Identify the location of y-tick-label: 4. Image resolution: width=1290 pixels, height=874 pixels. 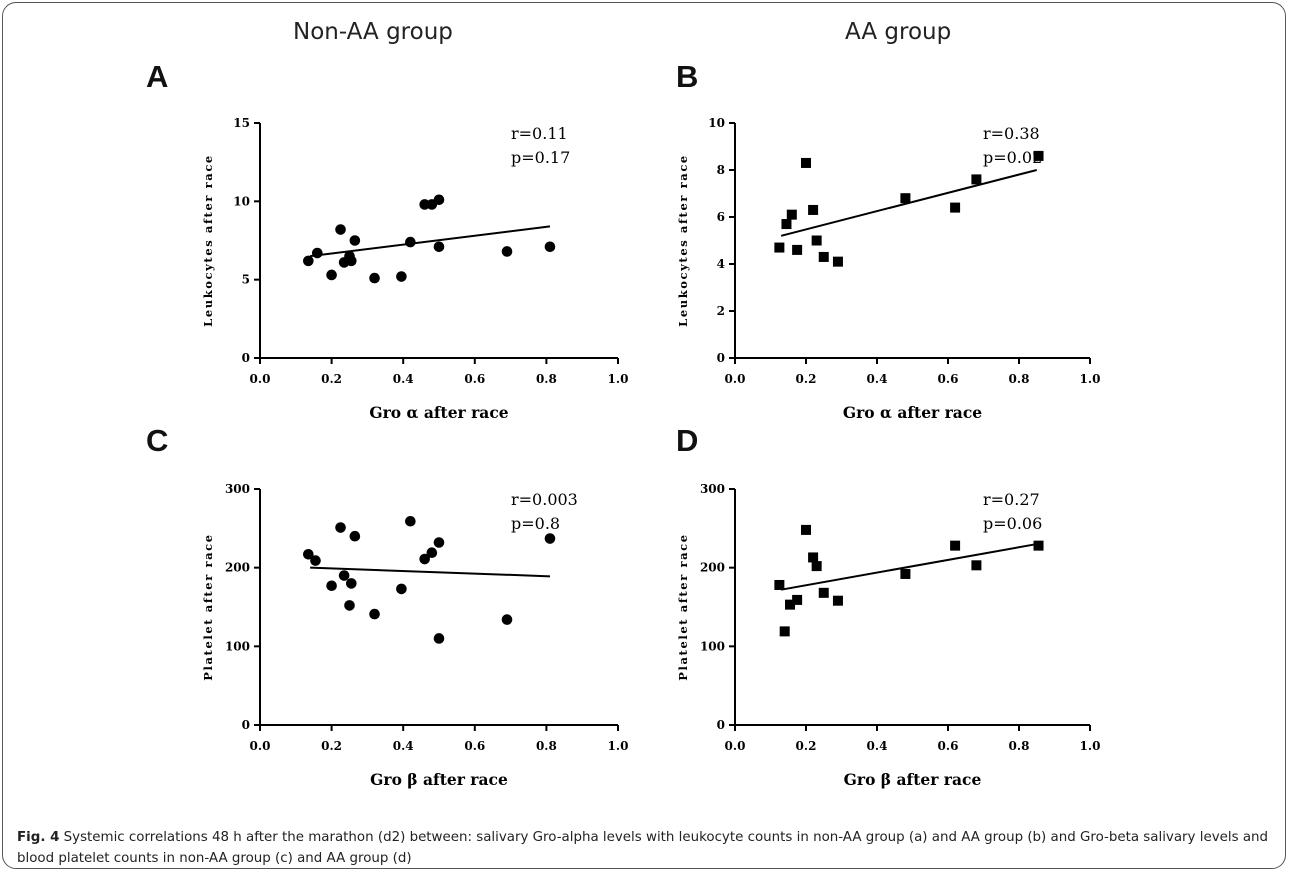
(721, 264).